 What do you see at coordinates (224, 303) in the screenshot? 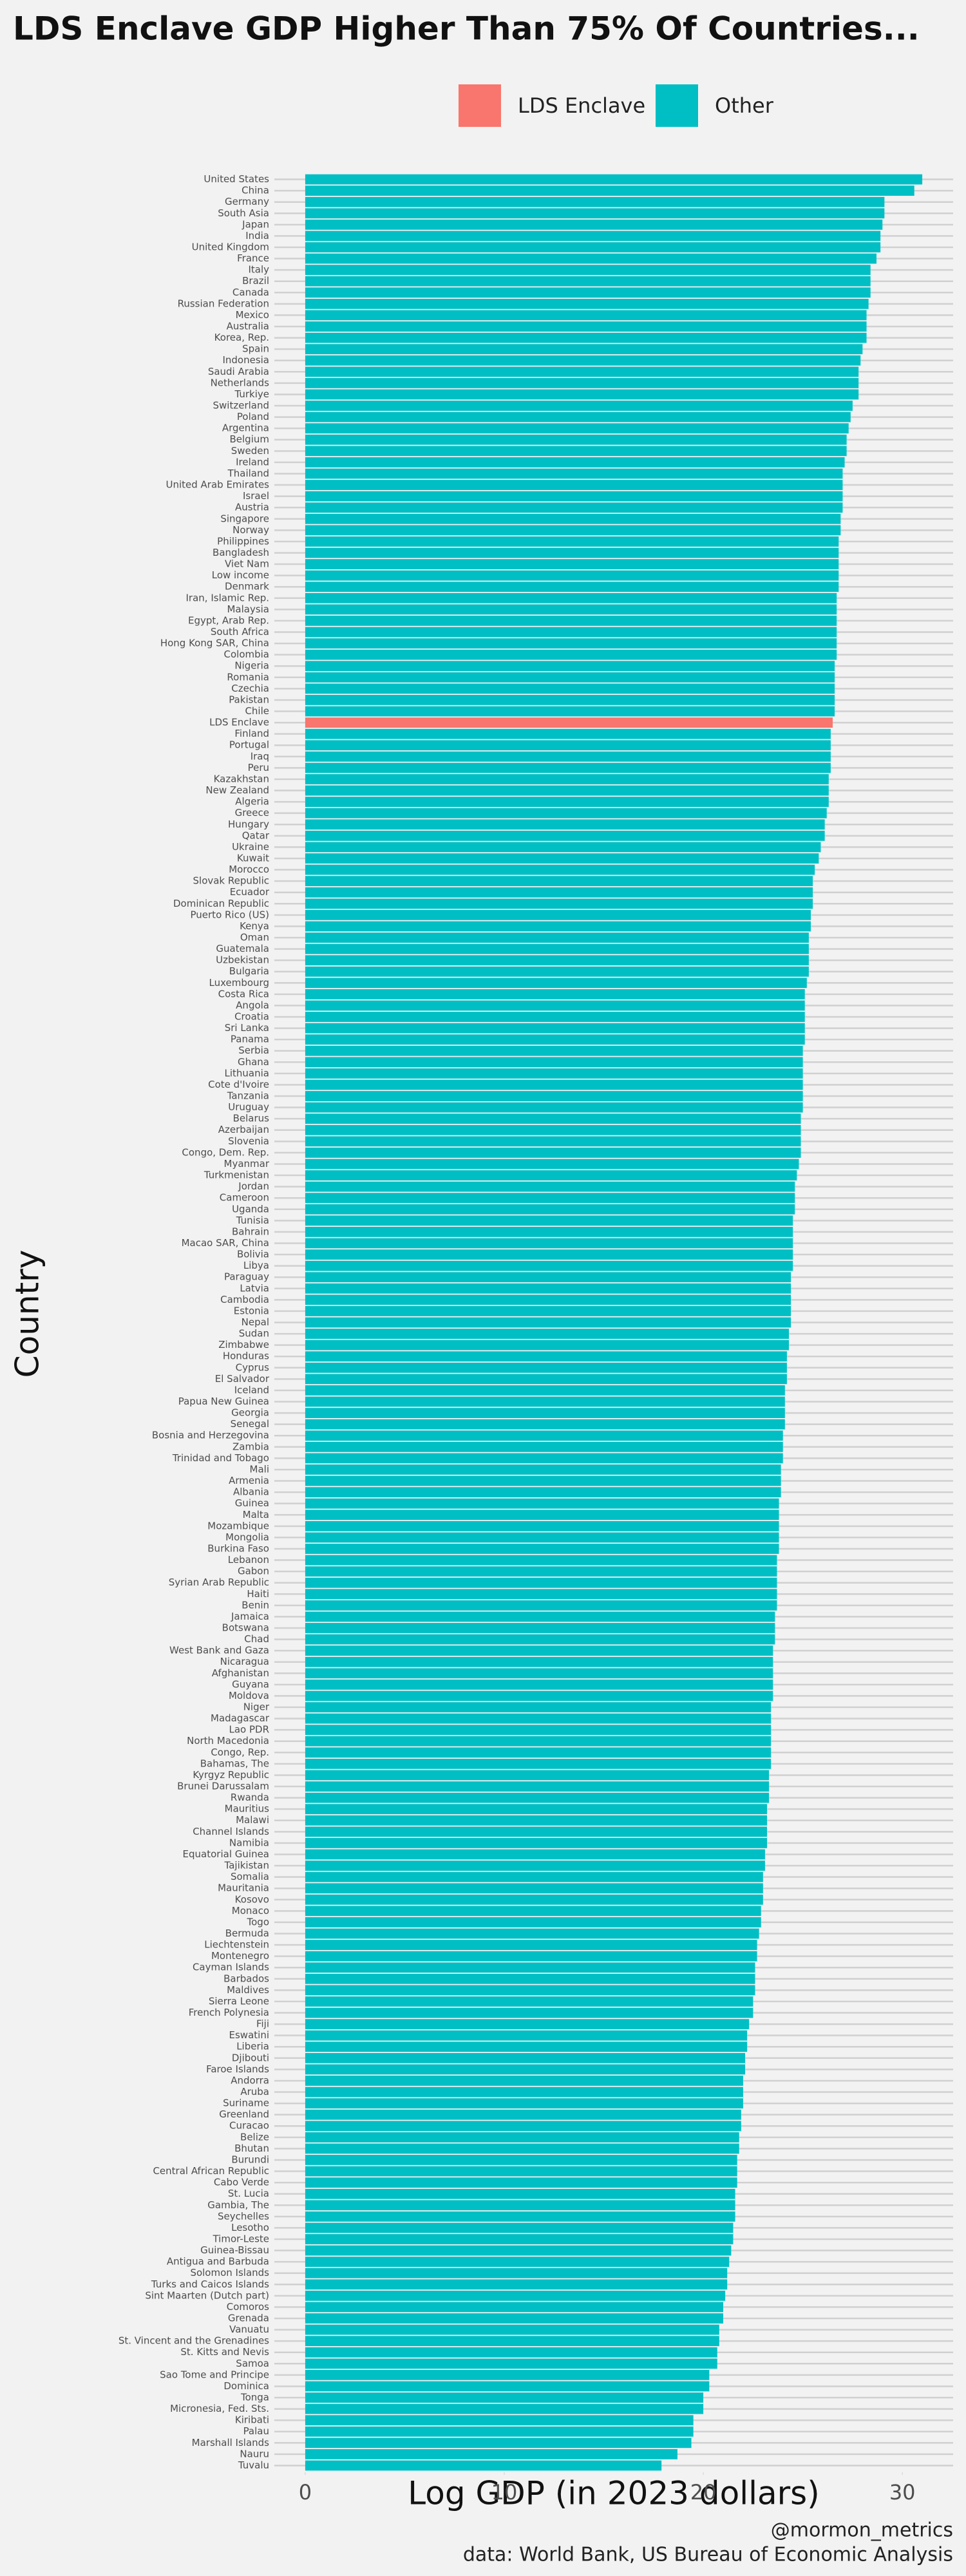
I see `y-tick-label: Russian Federation` at bounding box center [224, 303].